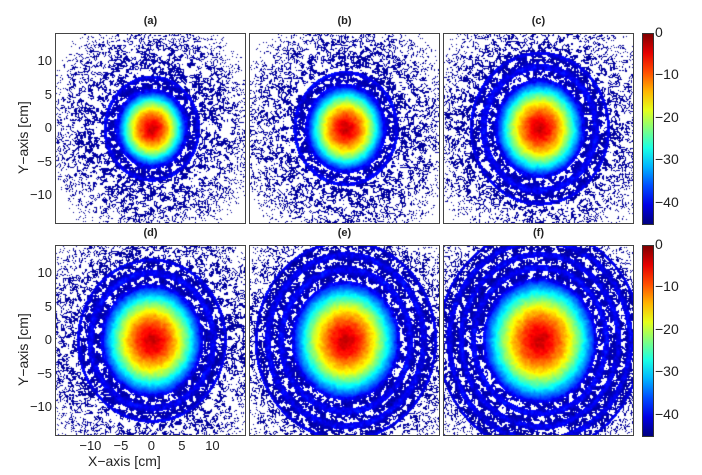 The image size is (702, 475). I want to click on panel-title: (c), so click(538, 21).